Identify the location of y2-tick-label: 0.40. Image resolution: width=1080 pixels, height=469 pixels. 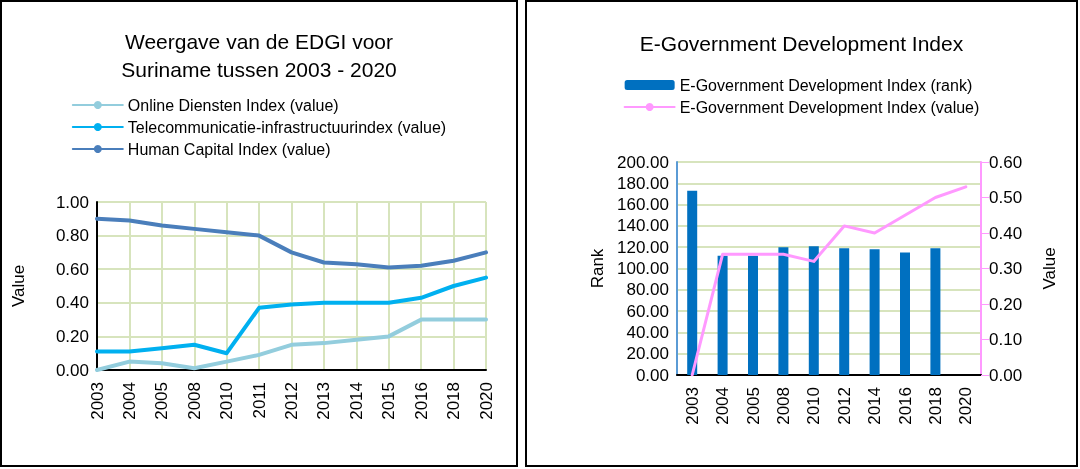
(1006, 233).